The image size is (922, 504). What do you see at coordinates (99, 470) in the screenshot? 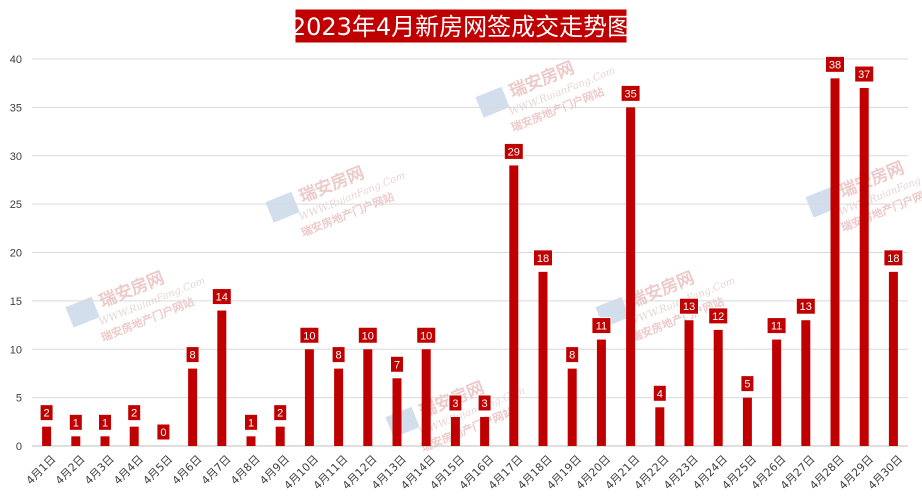
I see `x-tick-label: 4月3日` at bounding box center [99, 470].